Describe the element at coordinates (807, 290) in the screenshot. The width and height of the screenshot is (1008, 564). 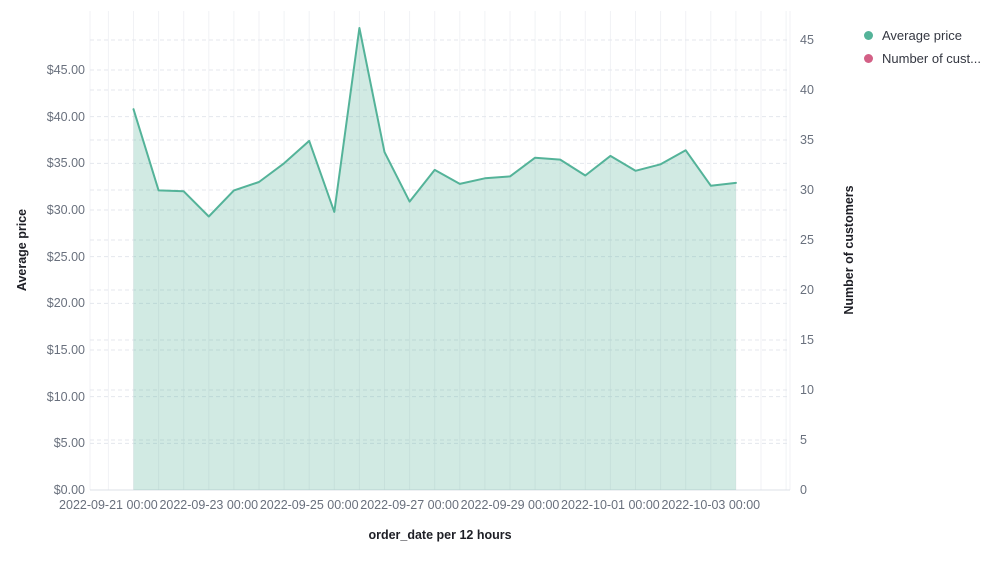
I see `y-right-tick-label: 20` at that location.